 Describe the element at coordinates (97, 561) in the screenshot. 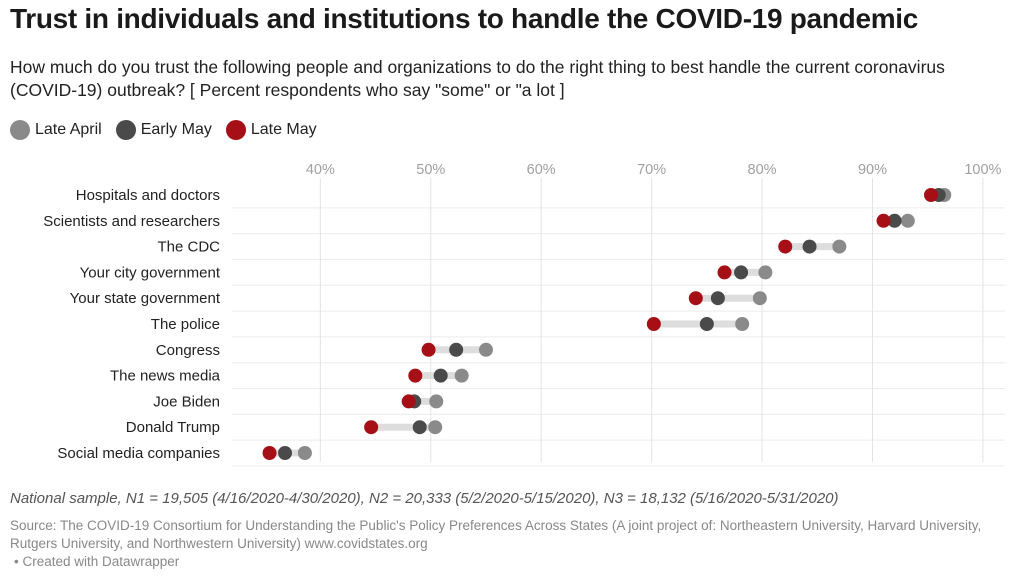

I see `chart-credit: • Created with Datawrapper` at that location.